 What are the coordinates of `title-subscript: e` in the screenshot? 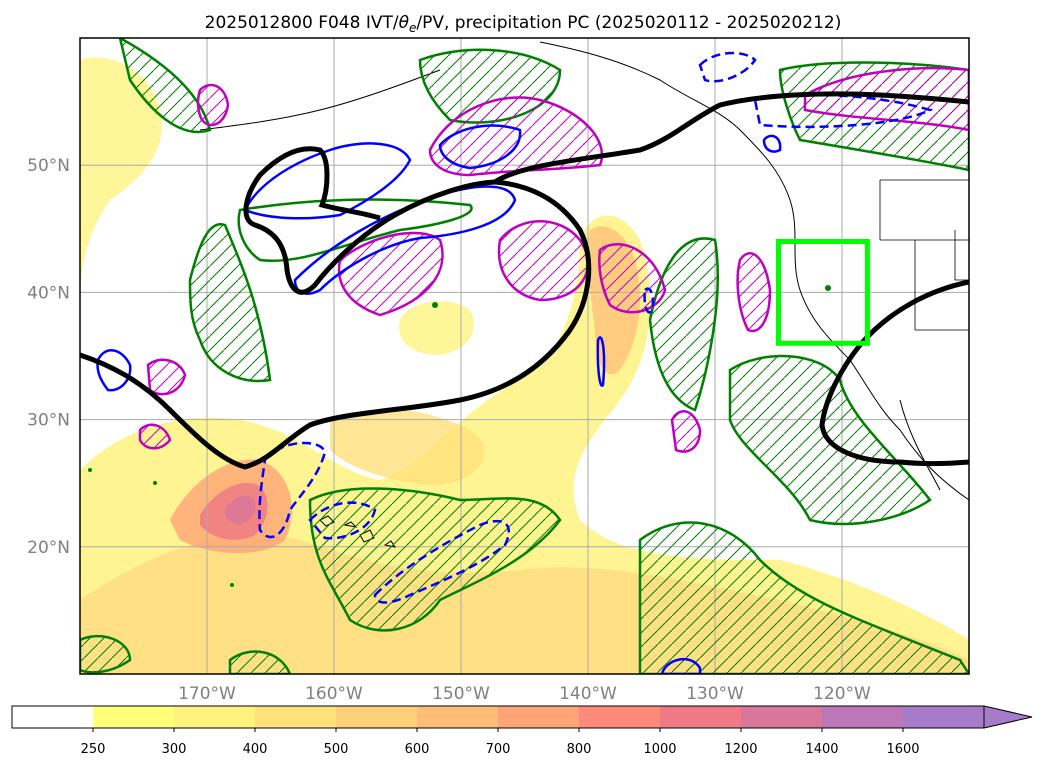 It's located at (412, 28).